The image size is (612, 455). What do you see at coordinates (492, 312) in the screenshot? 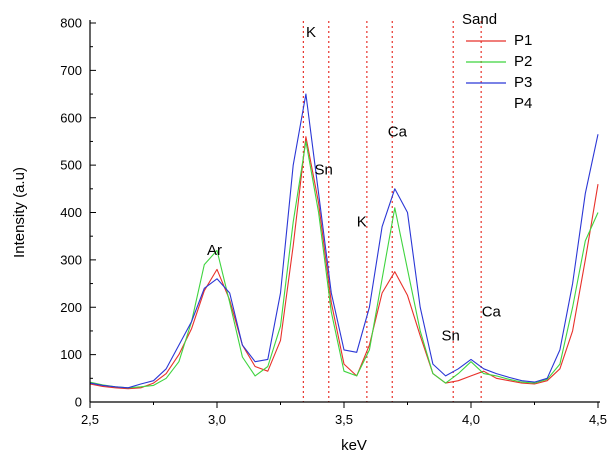
I see `annotation-ca-6: Ca` at bounding box center [492, 312].